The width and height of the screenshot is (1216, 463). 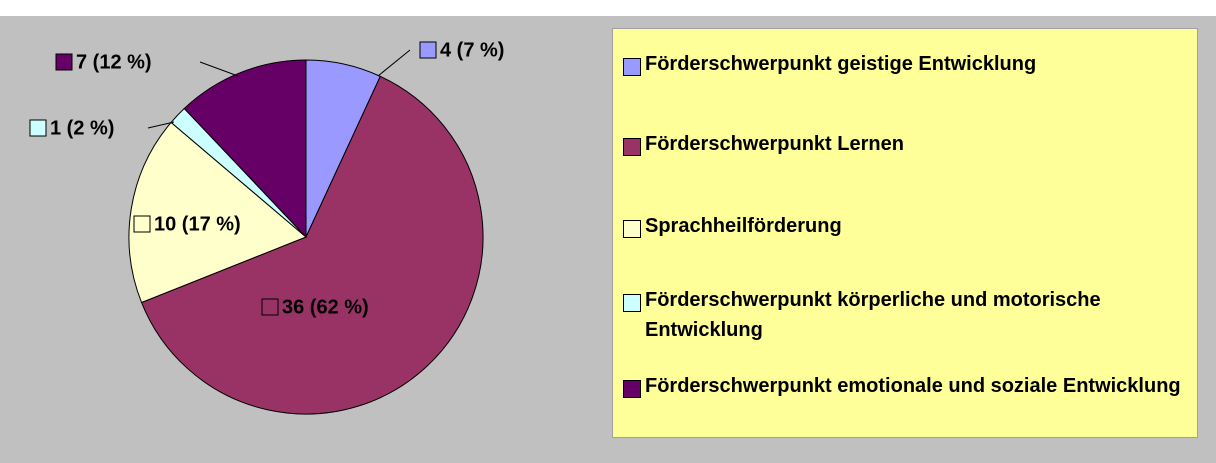 I want to click on data-label: 4 (7 %), so click(x=472, y=50).